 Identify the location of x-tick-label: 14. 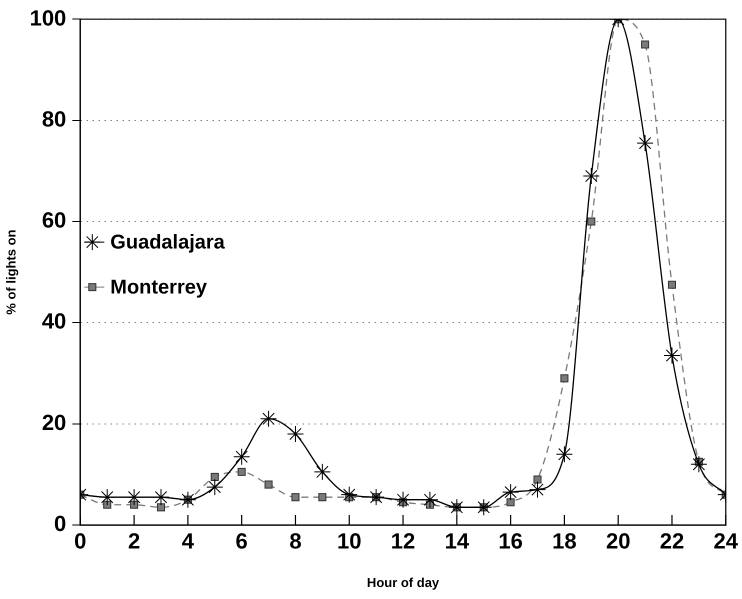
(457, 541).